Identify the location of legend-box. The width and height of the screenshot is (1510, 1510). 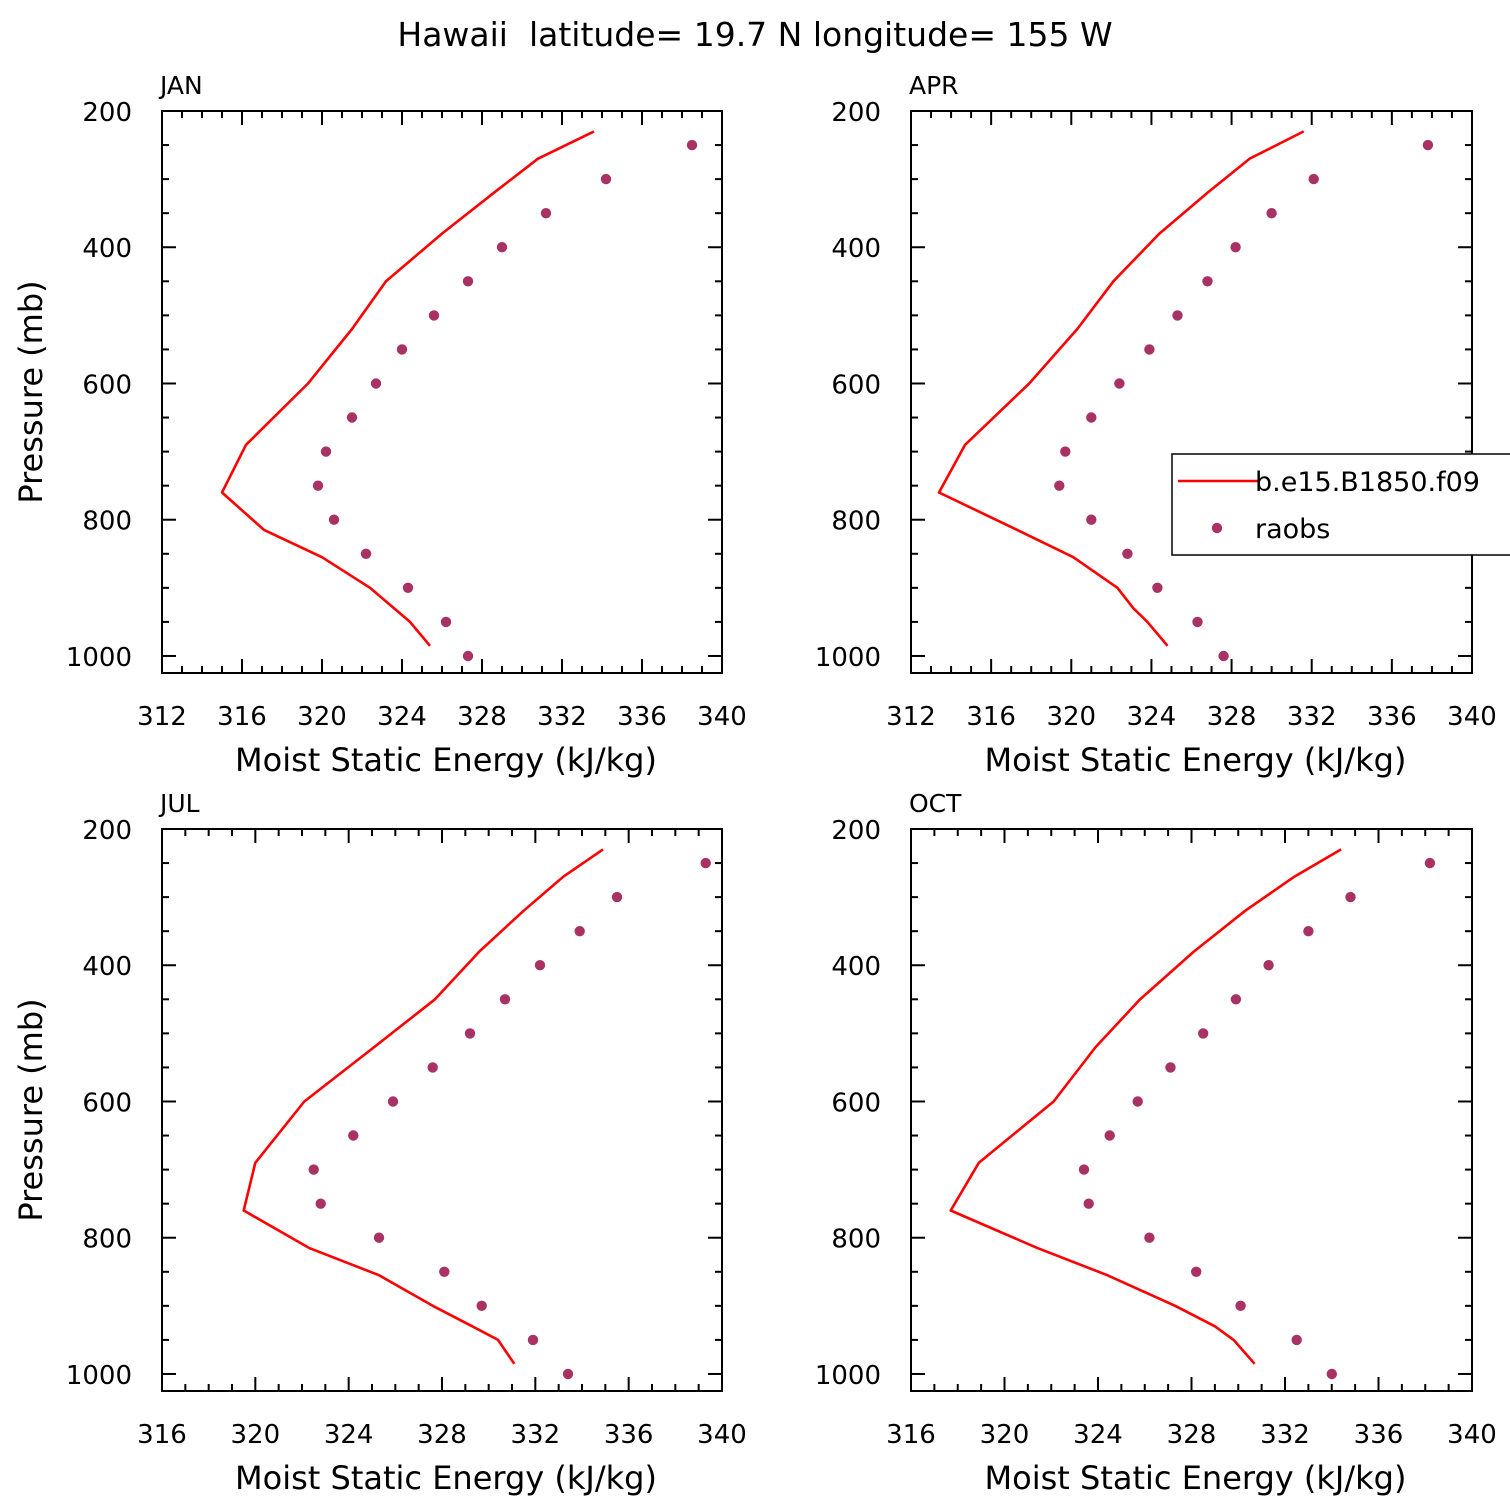
(1340, 504).